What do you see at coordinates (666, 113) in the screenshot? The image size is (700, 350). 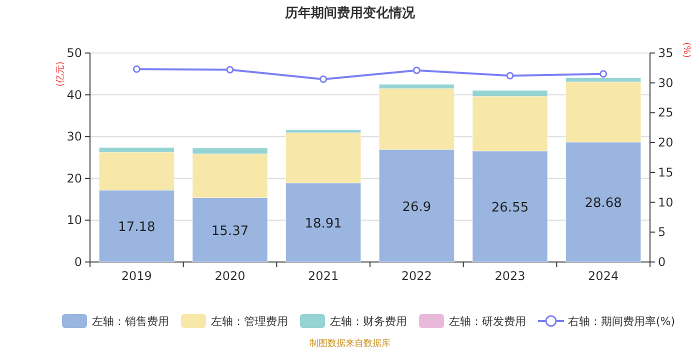 I see `y2-tick-label: 25` at bounding box center [666, 113].